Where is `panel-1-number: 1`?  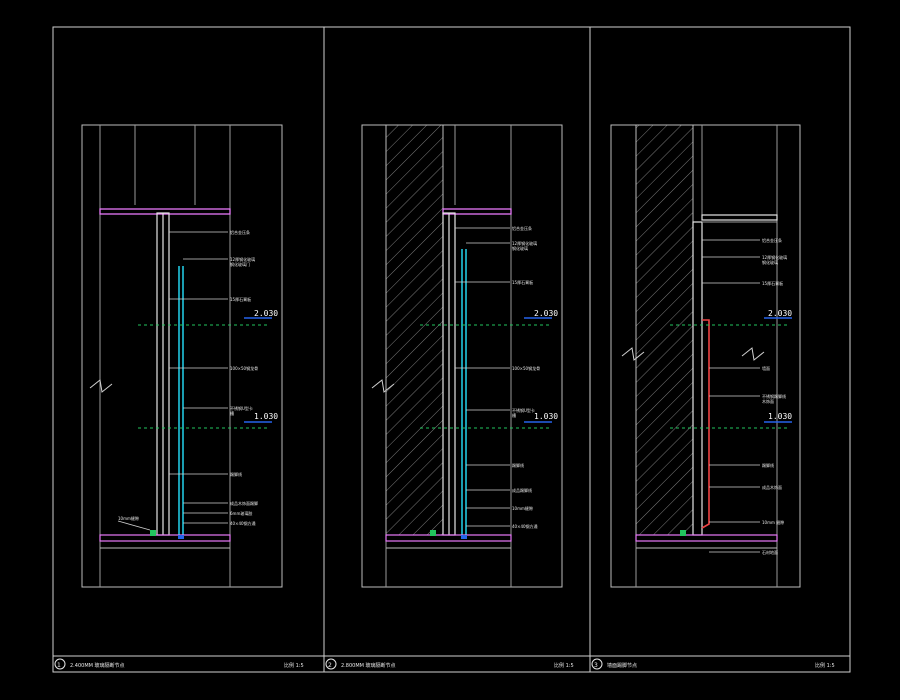
panel-1-number: 1 is located at coordinates (59, 665).